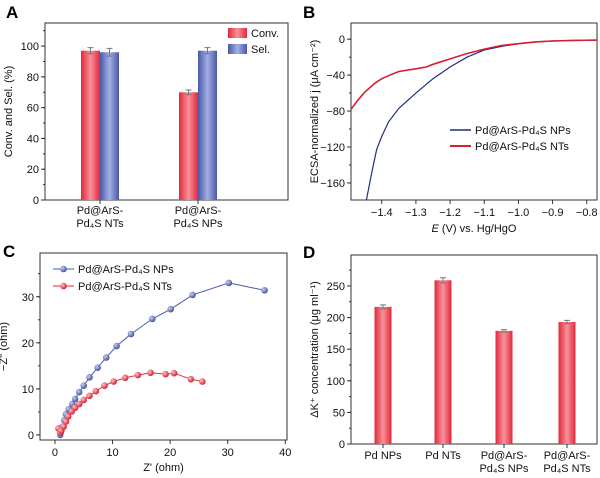 The width and height of the screenshot is (600, 478). I want to click on y-tick-label: 30, so click(28, 298).